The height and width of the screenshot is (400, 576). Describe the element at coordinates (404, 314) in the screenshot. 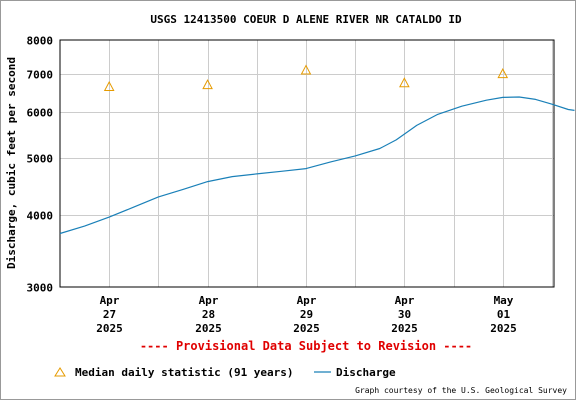

I see `x-tick-label: 30` at that location.